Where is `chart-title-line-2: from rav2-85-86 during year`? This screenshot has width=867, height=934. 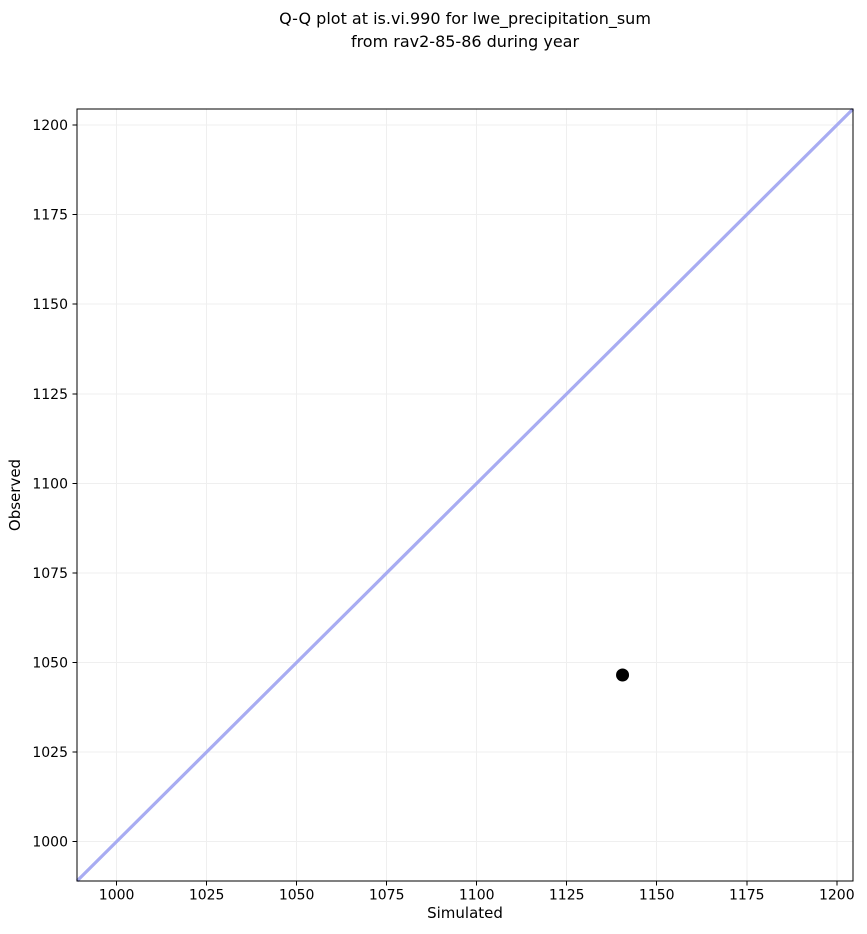 chart-title-line-2: from rav2-85-86 during year is located at coordinates (465, 41).